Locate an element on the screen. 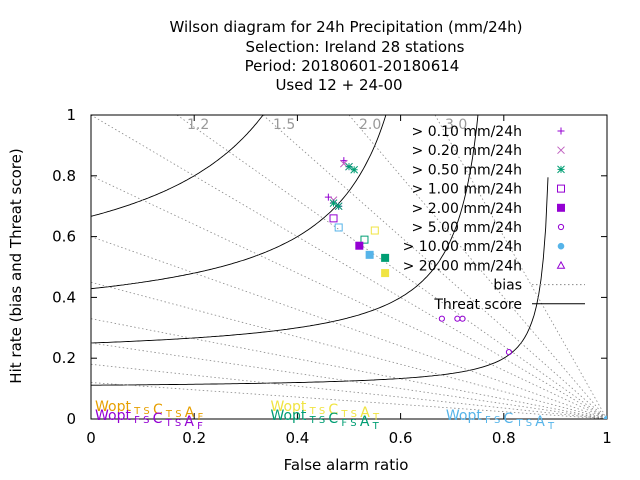 The width and height of the screenshot is (640, 480). legend-label: > 5.00 mm/24h is located at coordinates (467, 228).